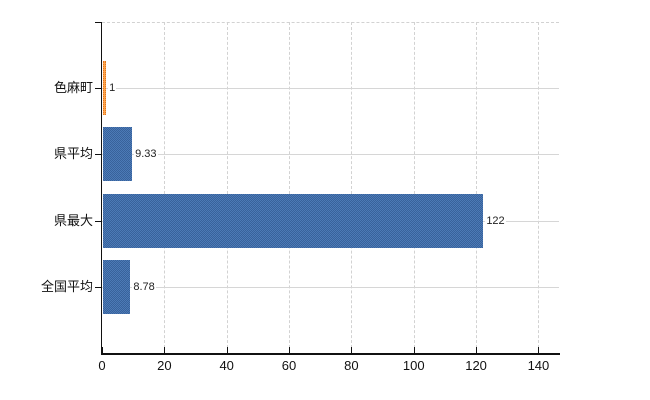 The width and height of the screenshot is (650, 400). Describe the element at coordinates (73, 220) in the screenshot. I see `y-axis-label-row-2: 県最大` at that location.